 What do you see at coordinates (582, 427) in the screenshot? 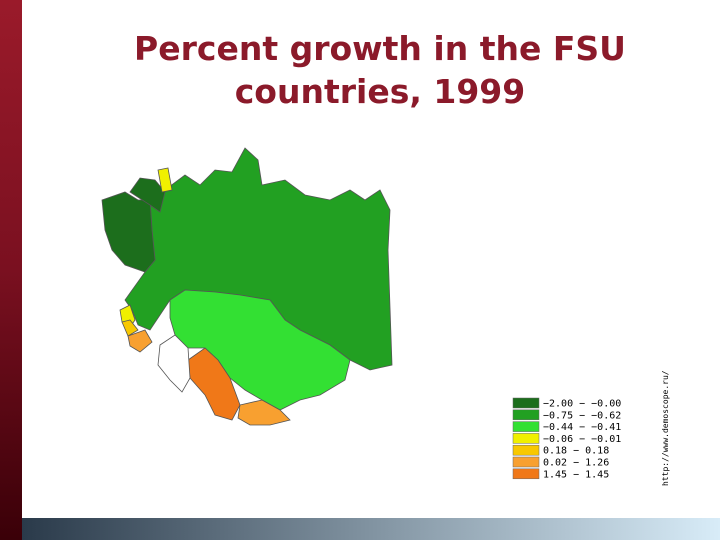
I see `legend-label: −0.44 − −0.41` at bounding box center [582, 427].